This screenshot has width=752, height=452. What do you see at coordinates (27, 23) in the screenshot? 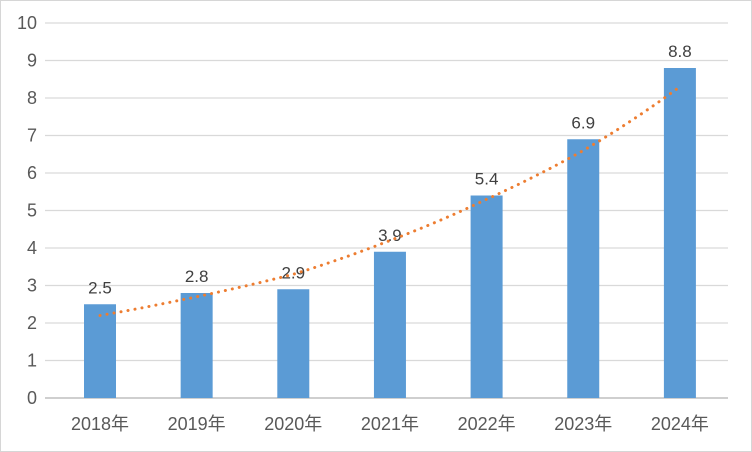
I see `y-tick-label: 10` at bounding box center [27, 23].